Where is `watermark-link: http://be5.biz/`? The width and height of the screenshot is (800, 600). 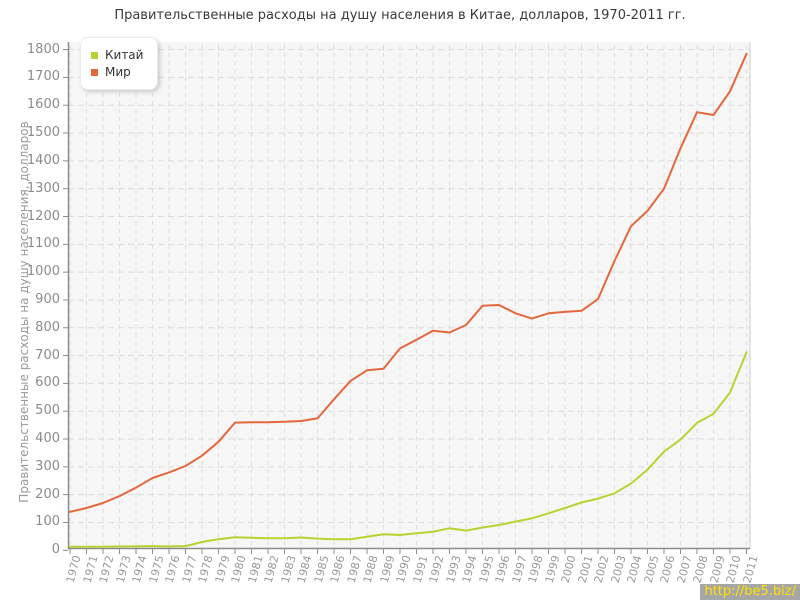 watermark-link: http://be5.biz/ is located at coordinates (750, 592).